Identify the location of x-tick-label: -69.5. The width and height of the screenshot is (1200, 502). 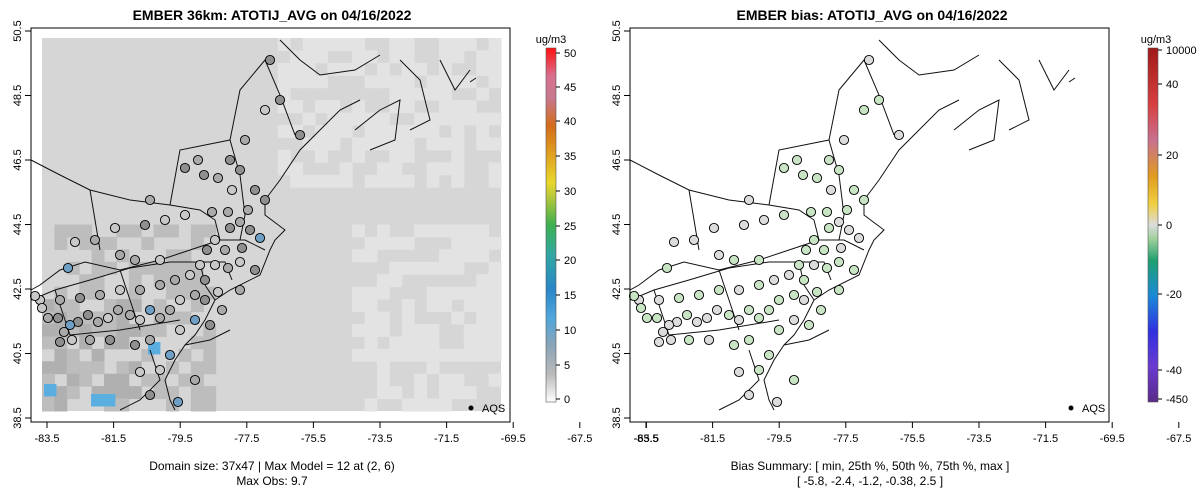
(1112, 439).